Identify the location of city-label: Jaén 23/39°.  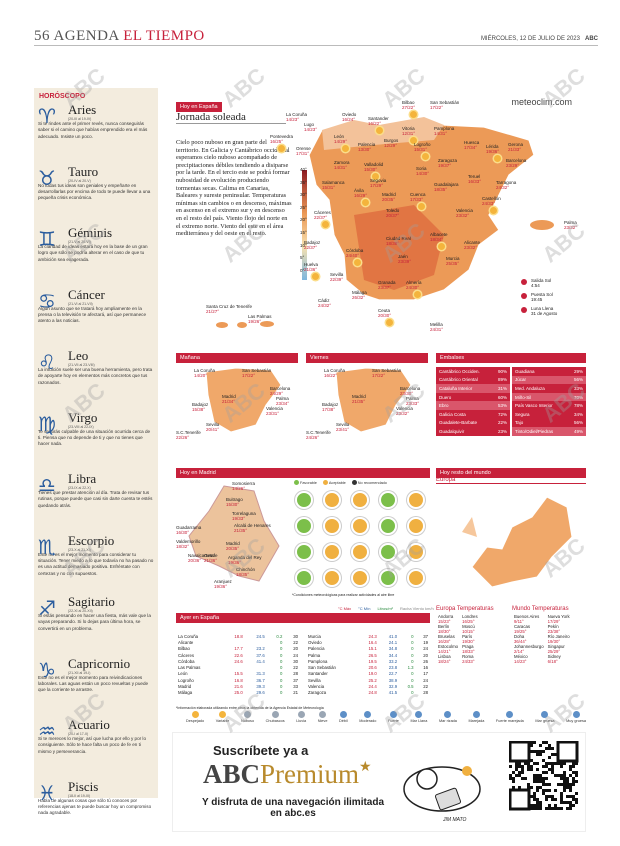
(405, 259).